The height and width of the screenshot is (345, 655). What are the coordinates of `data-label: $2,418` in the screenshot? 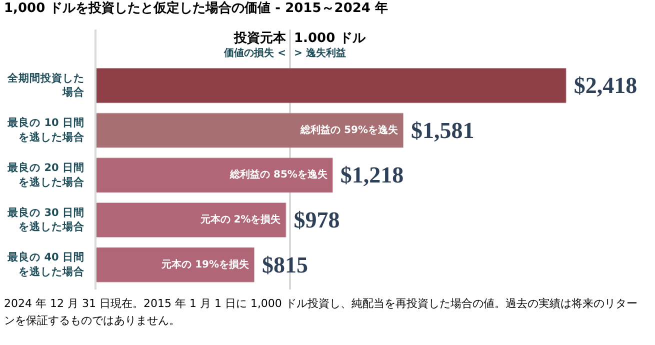 It's located at (606, 85).